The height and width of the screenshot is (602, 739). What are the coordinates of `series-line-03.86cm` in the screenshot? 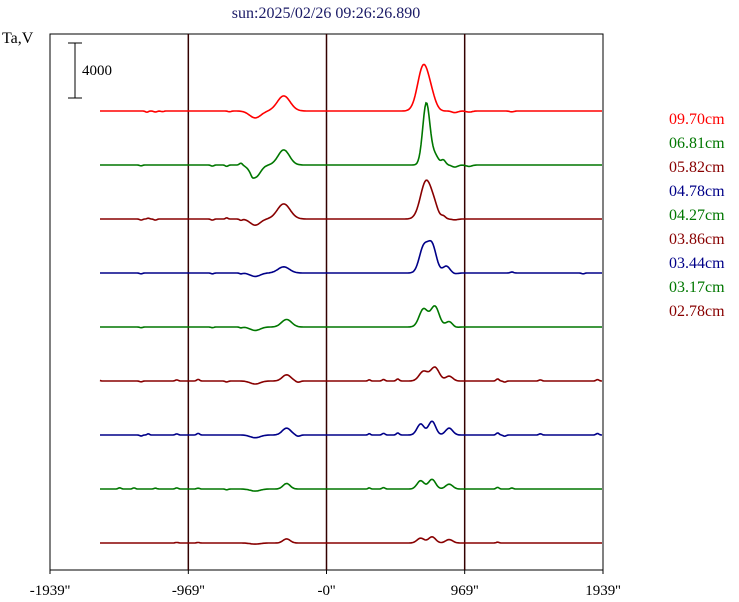 It's located at (351, 375).